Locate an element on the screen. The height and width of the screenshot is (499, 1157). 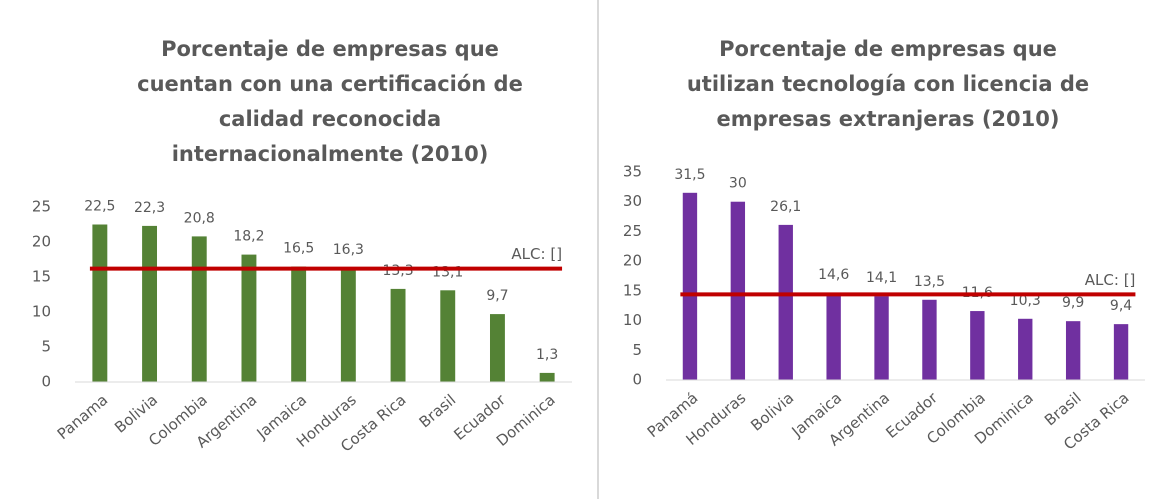
chart-title: calidad reconocida is located at coordinates (330, 119).